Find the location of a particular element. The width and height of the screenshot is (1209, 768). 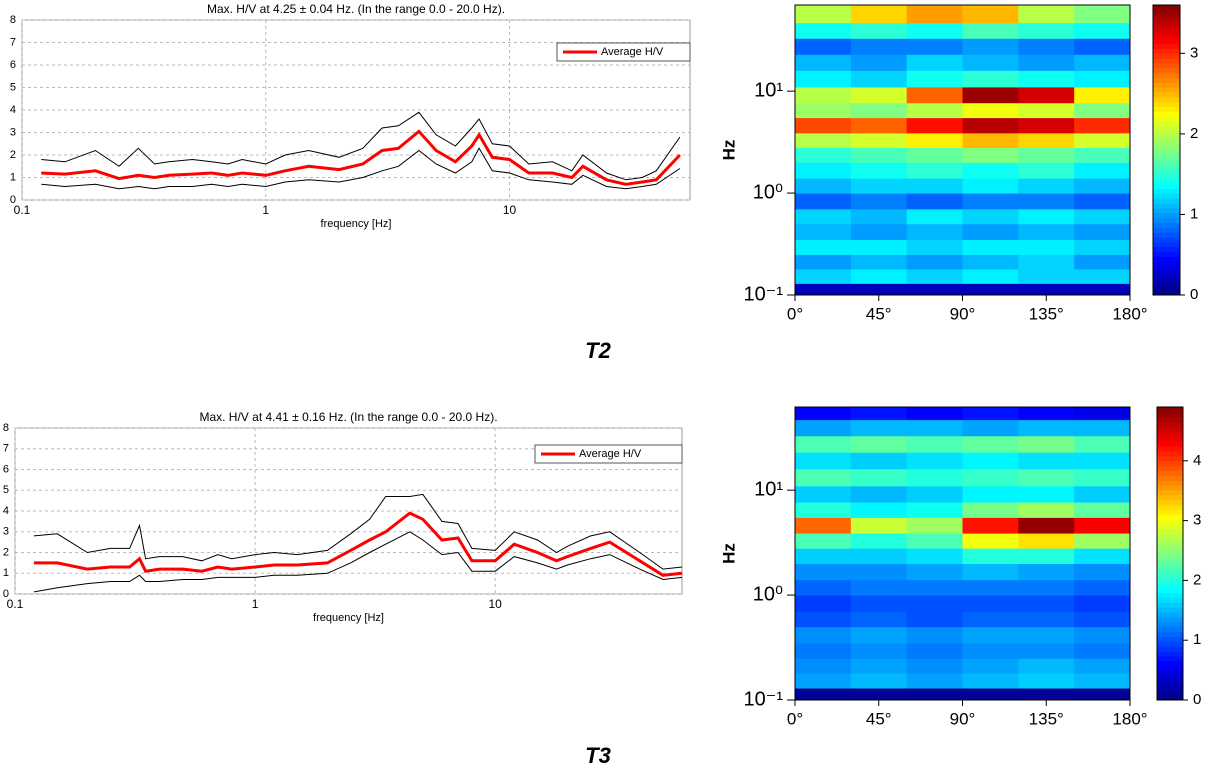

y-tick-label: 6 is located at coordinates (13, 65).